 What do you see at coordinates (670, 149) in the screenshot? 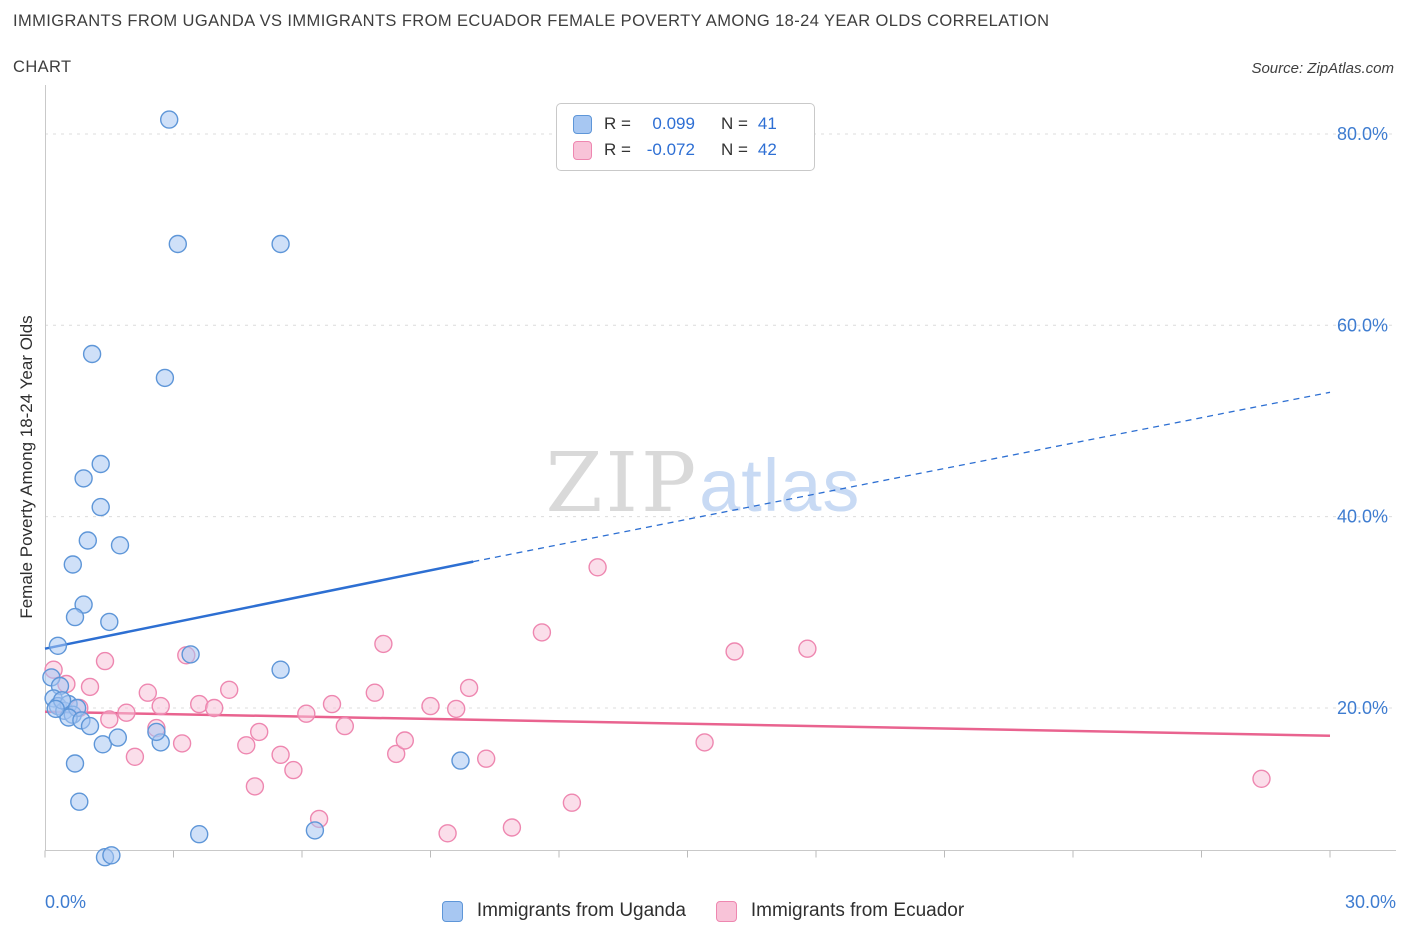
I see `r-value-ecuador: -0.072` at bounding box center [670, 149].